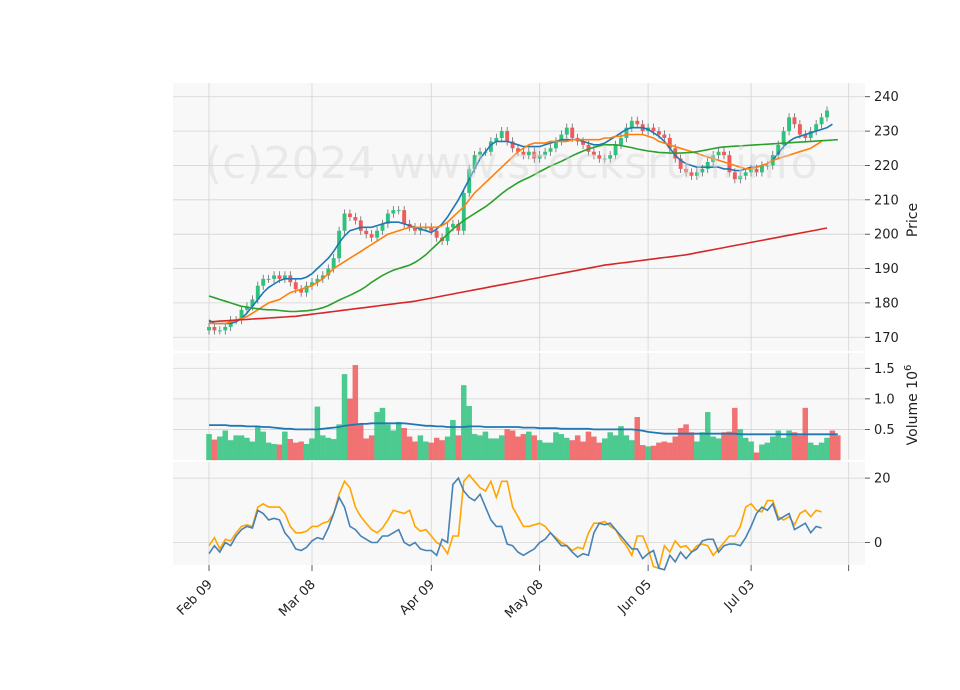 Image resolution: width=960 pixels, height=690 pixels. I want to click on price-tick-label: 180, so click(886, 303).